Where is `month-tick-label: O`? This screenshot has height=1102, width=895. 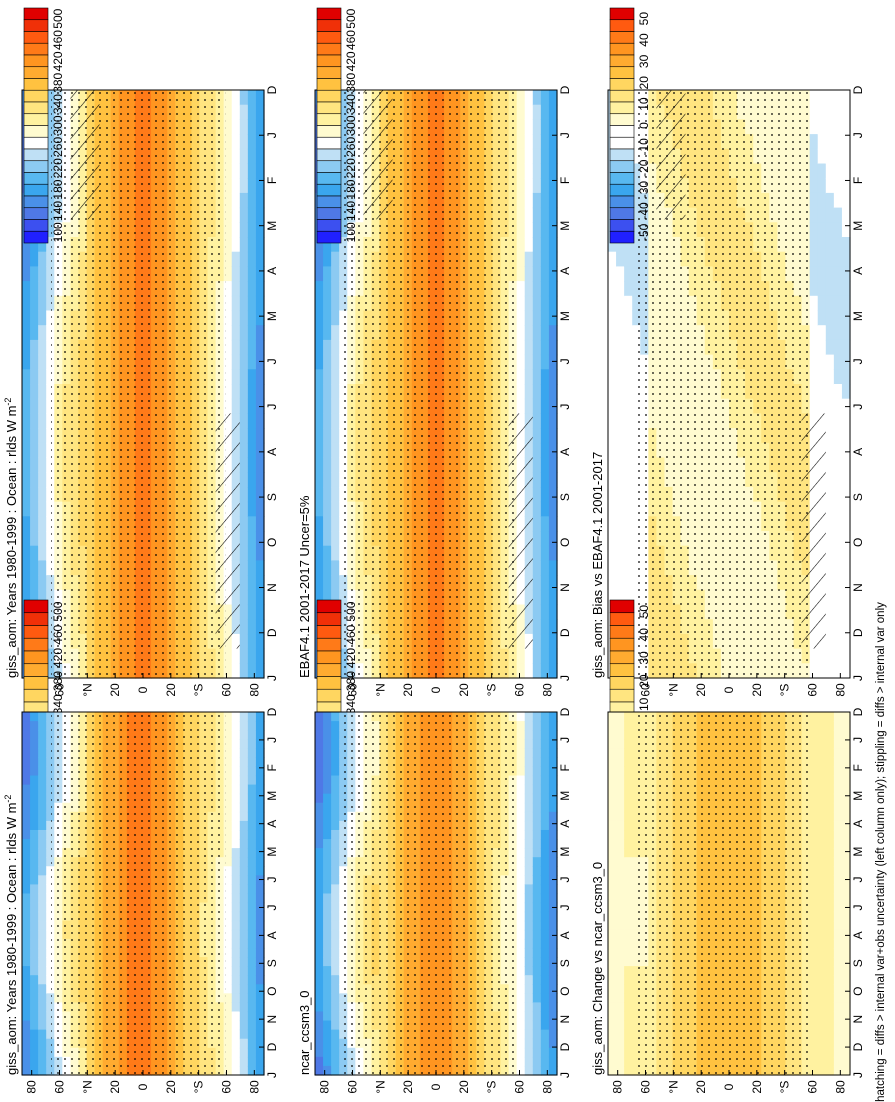 month-tick-label: O is located at coordinates (272, 991).